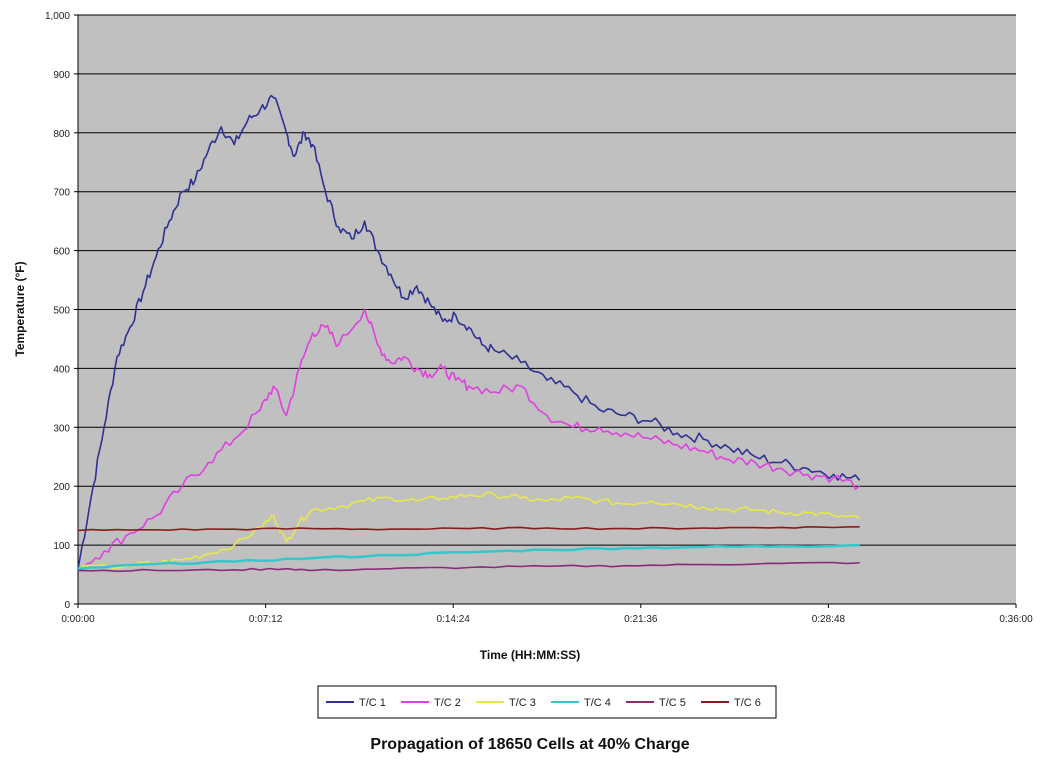  Describe the element at coordinates (529, 744) in the screenshot. I see `chart-title: Propagation of 18650 Cells at 40% Charge` at that location.